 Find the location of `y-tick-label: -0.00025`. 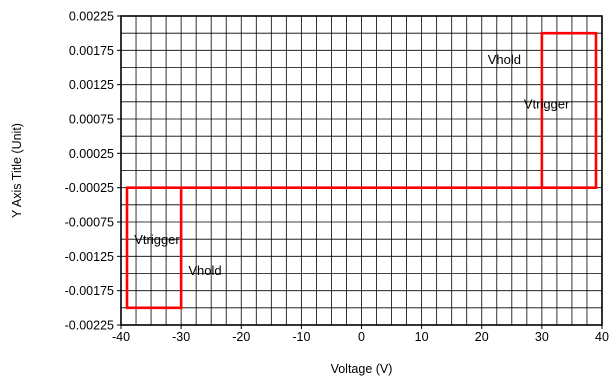

y-tick-label: -0.00025 is located at coordinates (89, 188).